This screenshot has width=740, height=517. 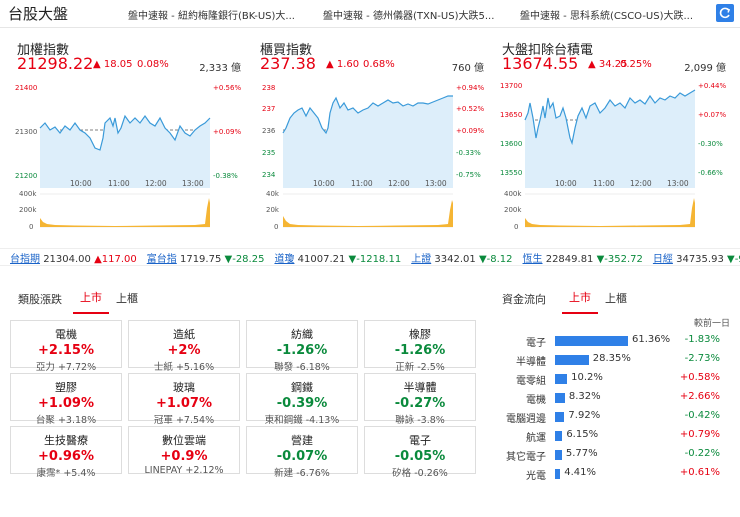 What do you see at coordinates (184, 346) in the screenshot?
I see `sector-cell: 造紙 +2% 士紙 +5.16%` at bounding box center [184, 346].